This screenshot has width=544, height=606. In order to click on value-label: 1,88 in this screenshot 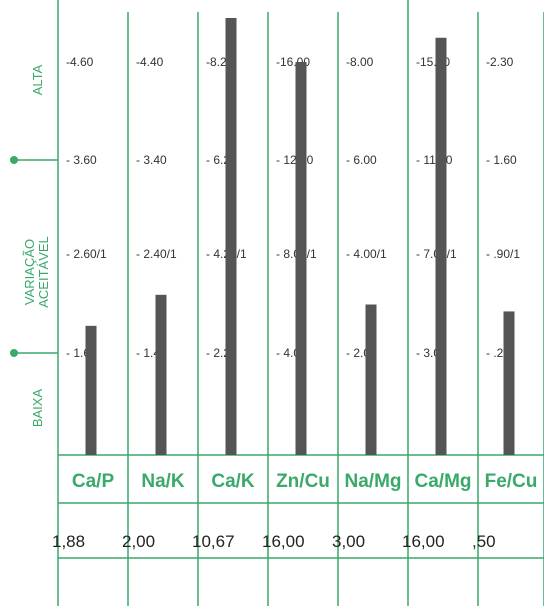, I will do `click(68, 541)`.